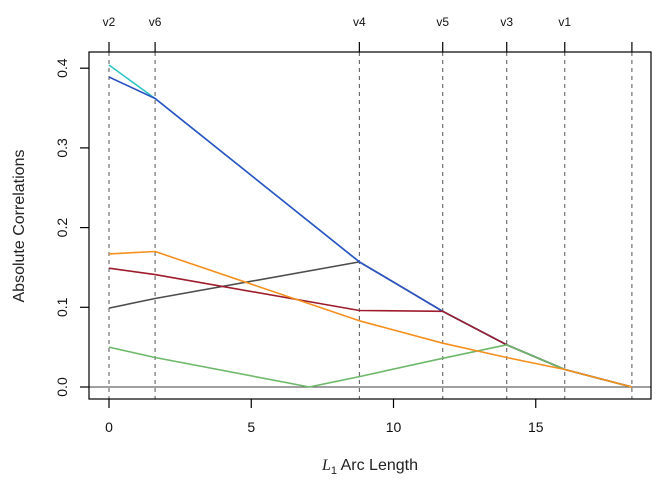 This screenshot has width=661, height=484. Describe the element at coordinates (564, 22) in the screenshot. I see `knot-label: v1` at that location.